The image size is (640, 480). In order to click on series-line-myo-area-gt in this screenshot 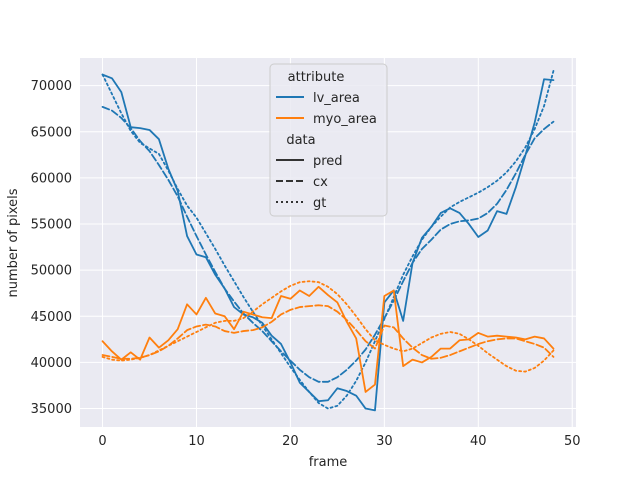, I will do `click(328, 326)`.